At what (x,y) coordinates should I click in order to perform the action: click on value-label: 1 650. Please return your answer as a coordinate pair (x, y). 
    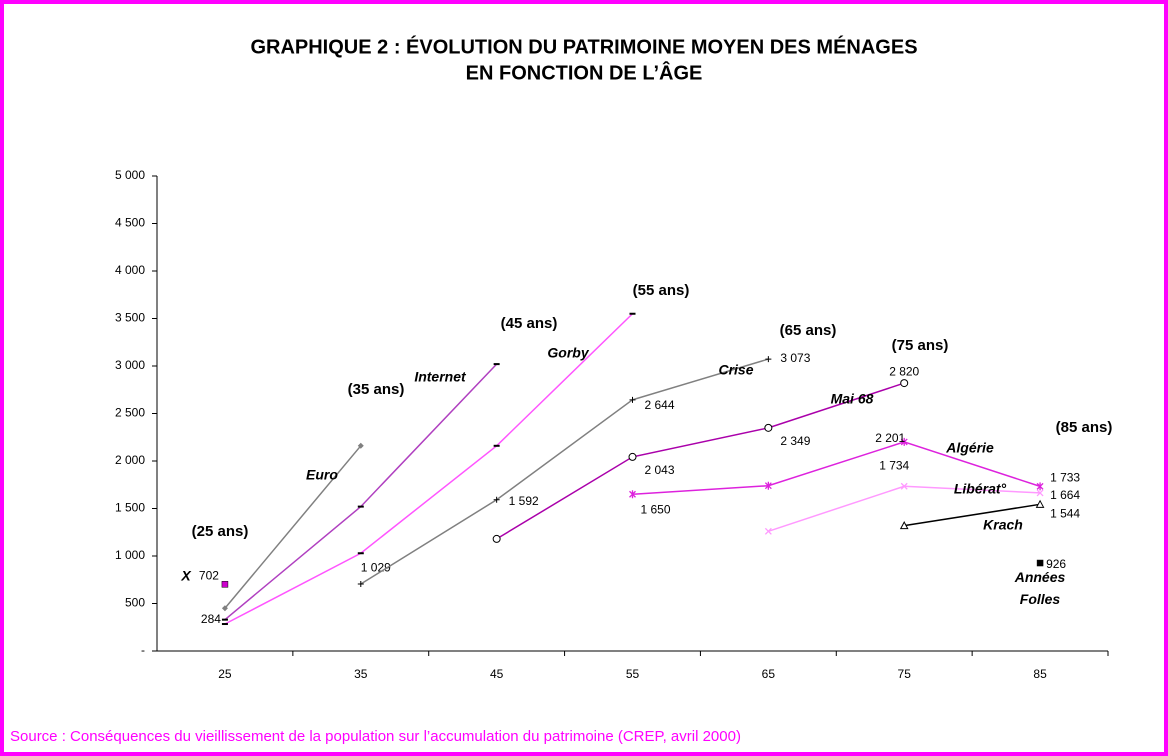
    Looking at the image, I should click on (656, 509).